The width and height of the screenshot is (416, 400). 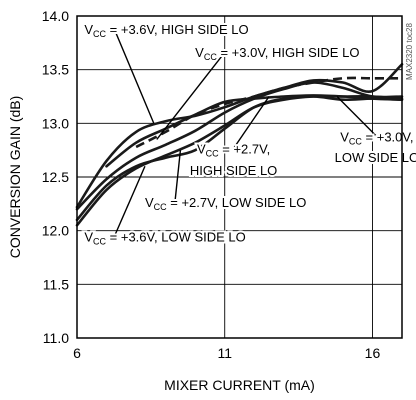 What do you see at coordinates (55, 231) in the screenshot?
I see `y-tick-label: 12.0` at bounding box center [55, 231].